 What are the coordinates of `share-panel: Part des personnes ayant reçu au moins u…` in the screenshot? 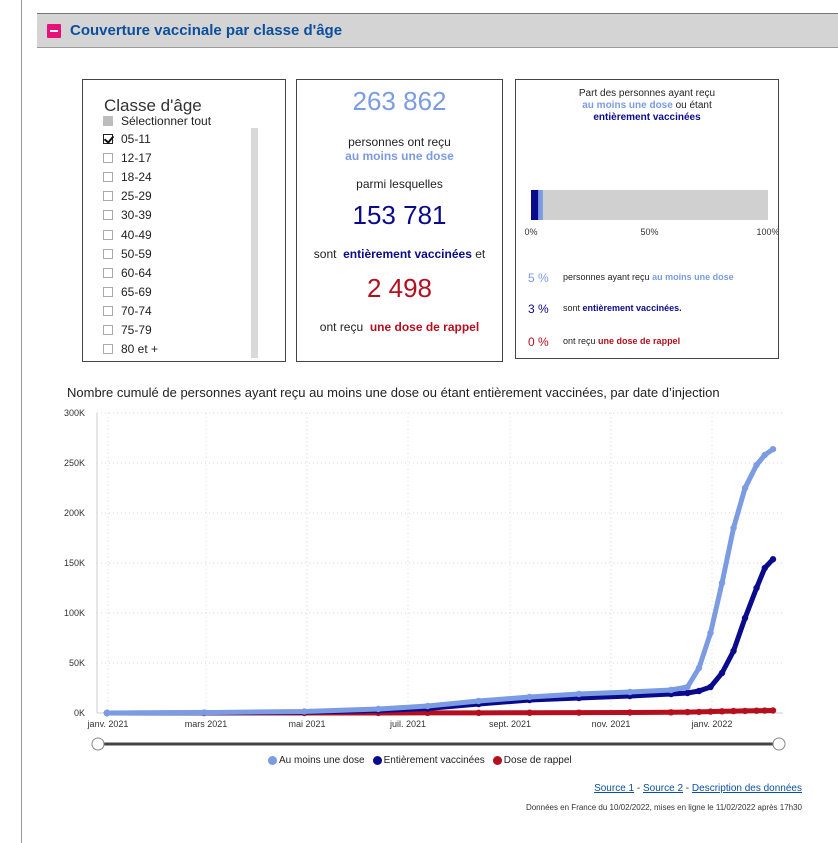 It's located at (647, 219).